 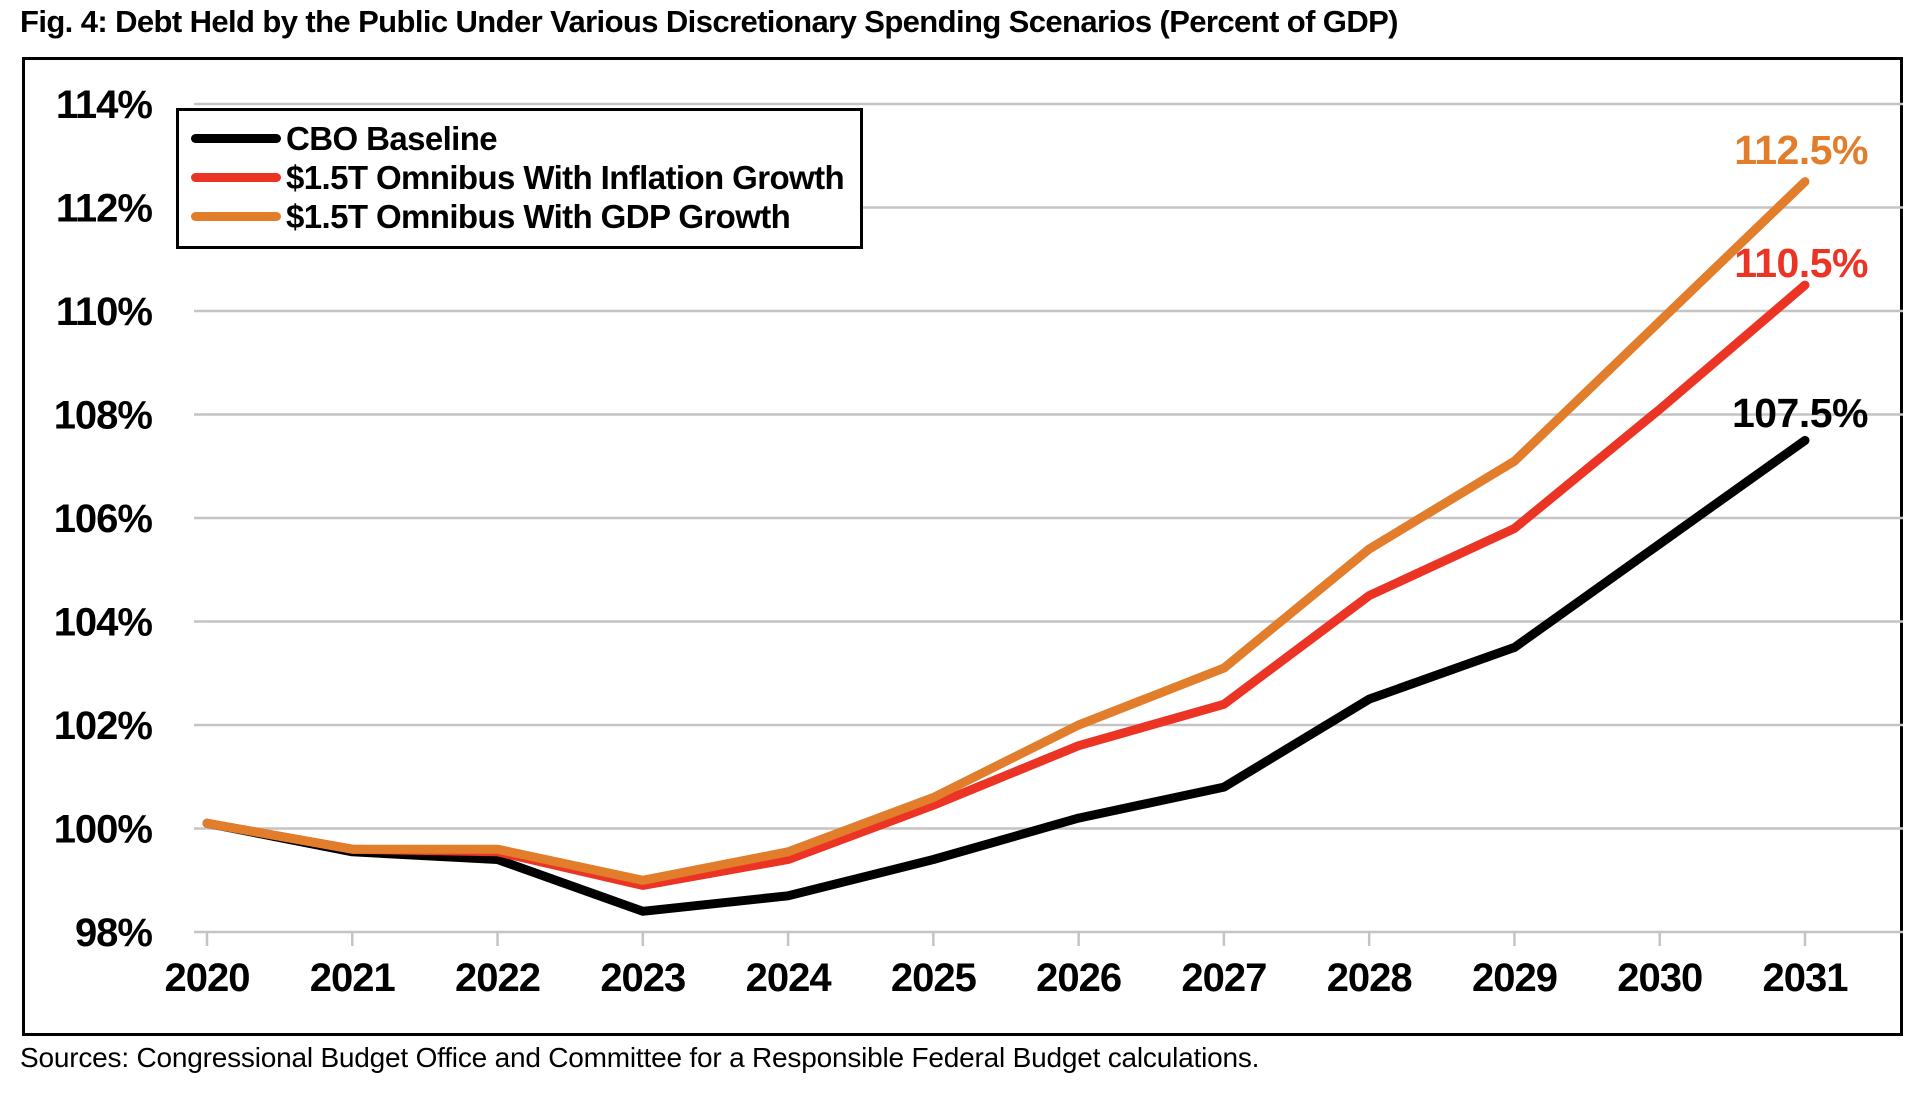 What do you see at coordinates (1801, 150) in the screenshot?
I see `series-end-value-label: 112.5%` at bounding box center [1801, 150].